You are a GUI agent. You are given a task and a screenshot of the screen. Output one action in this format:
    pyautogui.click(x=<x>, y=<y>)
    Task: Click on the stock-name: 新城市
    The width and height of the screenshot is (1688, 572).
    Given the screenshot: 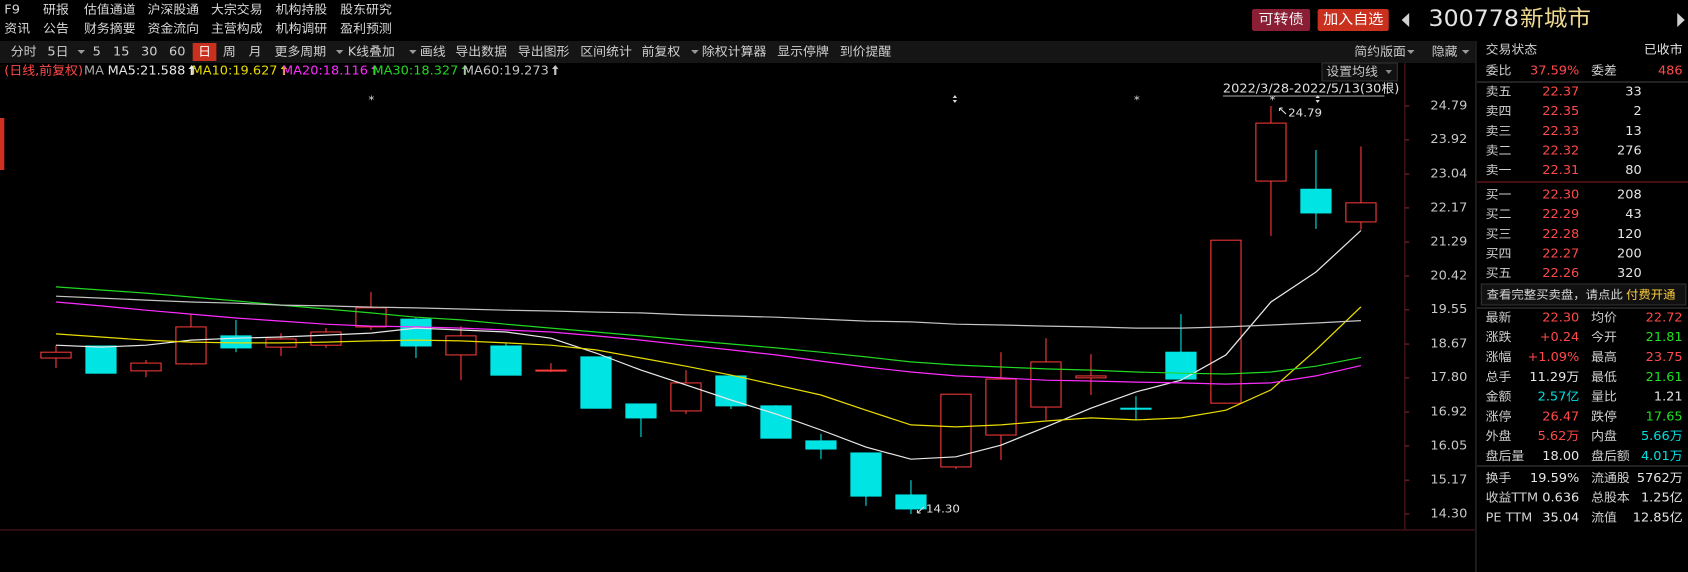 What is the action you would take?
    pyautogui.click(x=1555, y=19)
    